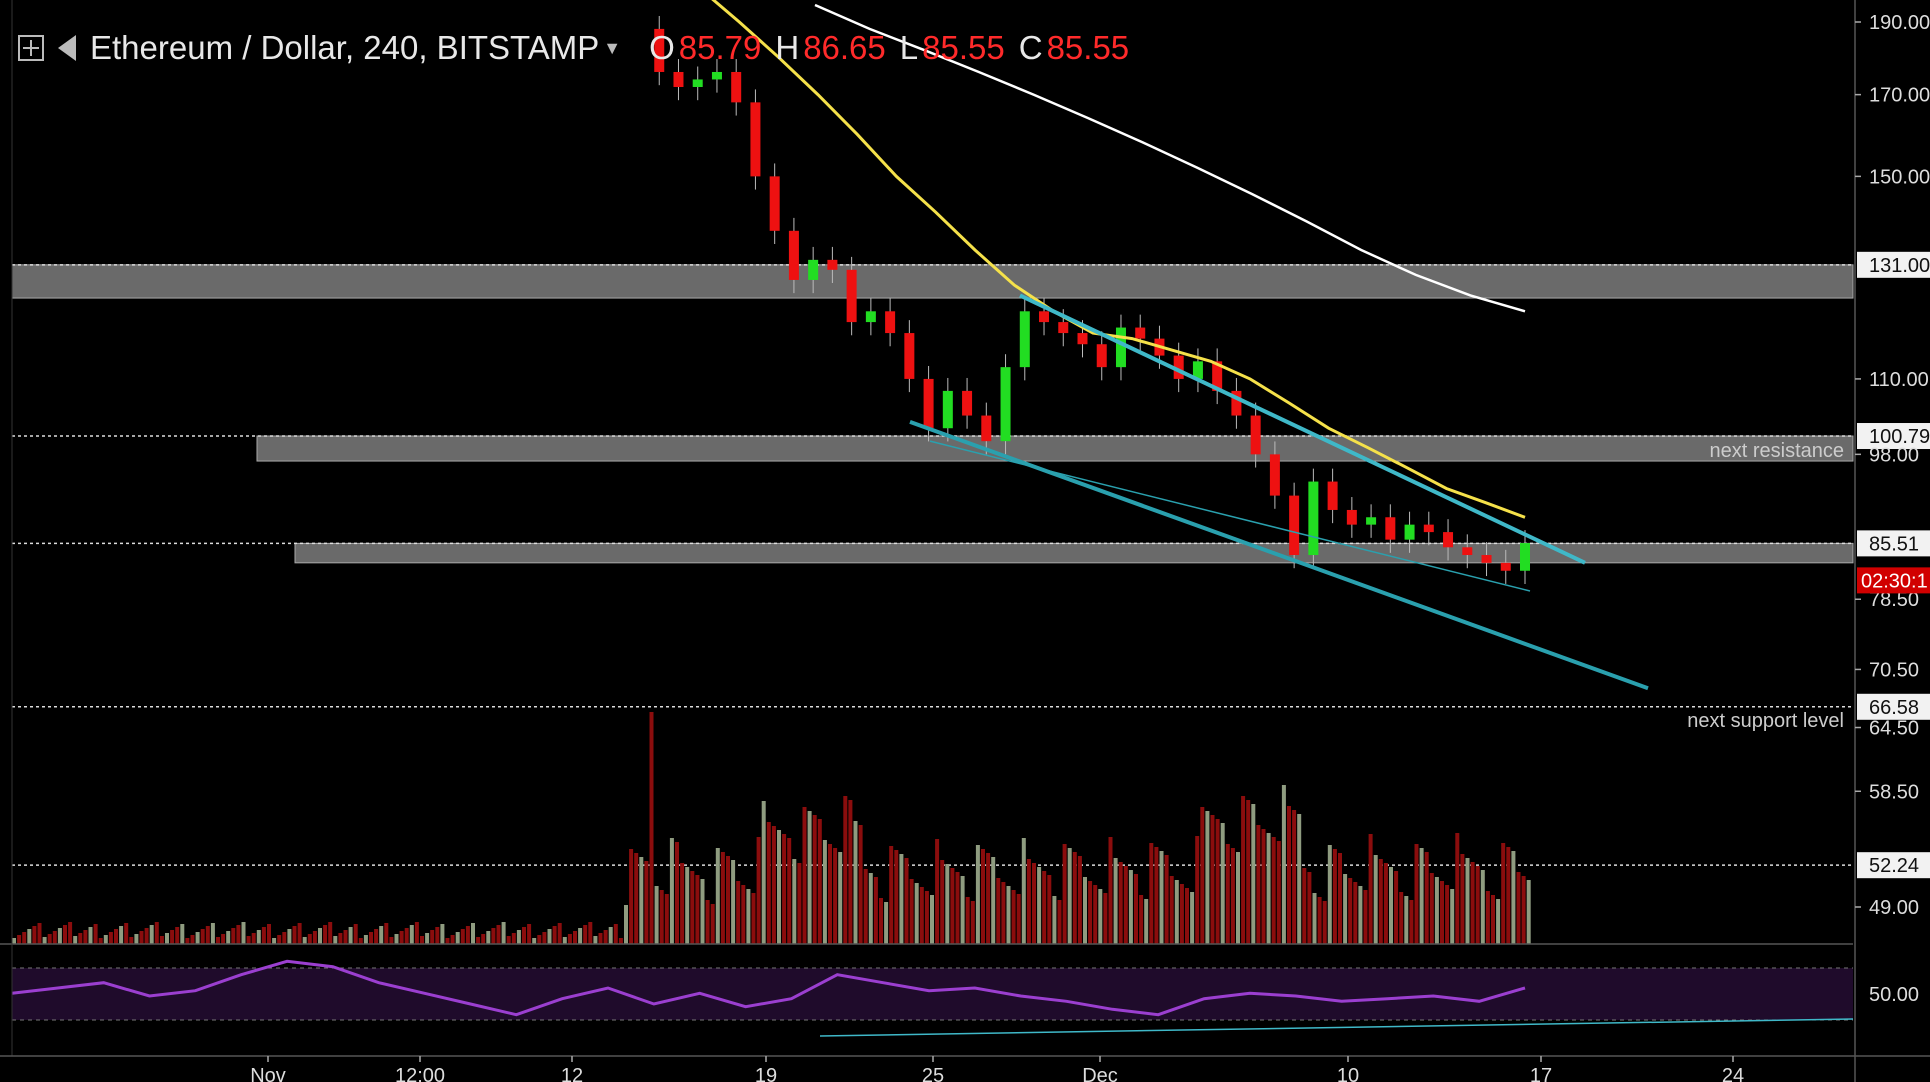 This screenshot has height=1082, width=1930. Describe the element at coordinates (612, 47) in the screenshot. I see `chevron-down-icon: ▼` at that location.